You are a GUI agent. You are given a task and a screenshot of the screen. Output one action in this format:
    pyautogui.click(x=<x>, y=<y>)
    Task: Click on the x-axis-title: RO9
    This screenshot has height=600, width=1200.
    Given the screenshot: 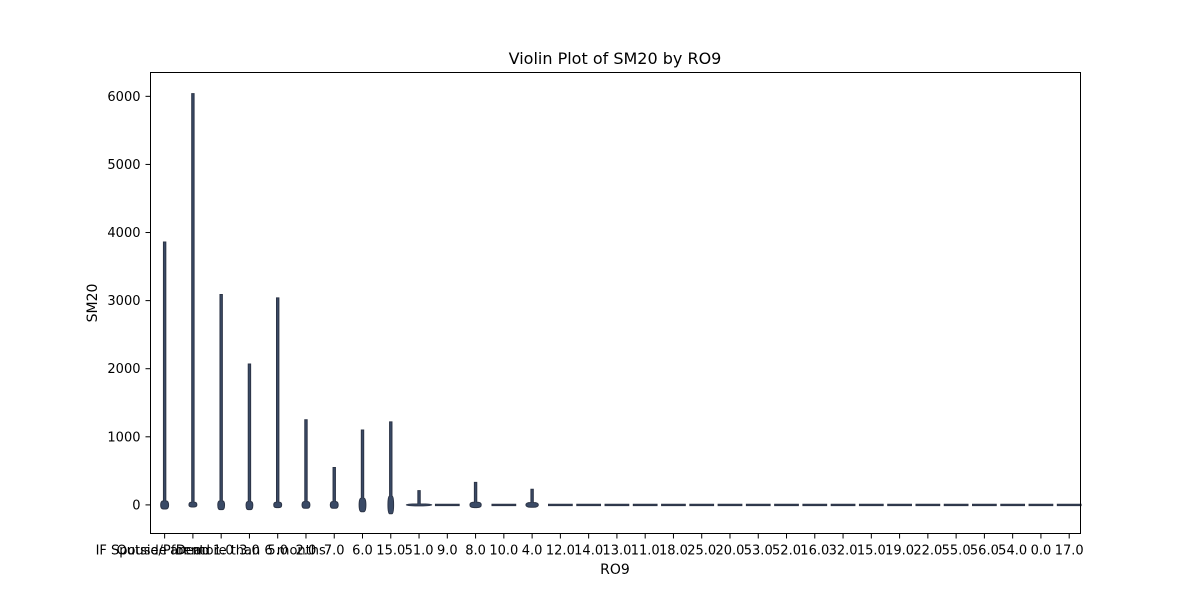 What is the action you would take?
    pyautogui.click(x=615, y=570)
    